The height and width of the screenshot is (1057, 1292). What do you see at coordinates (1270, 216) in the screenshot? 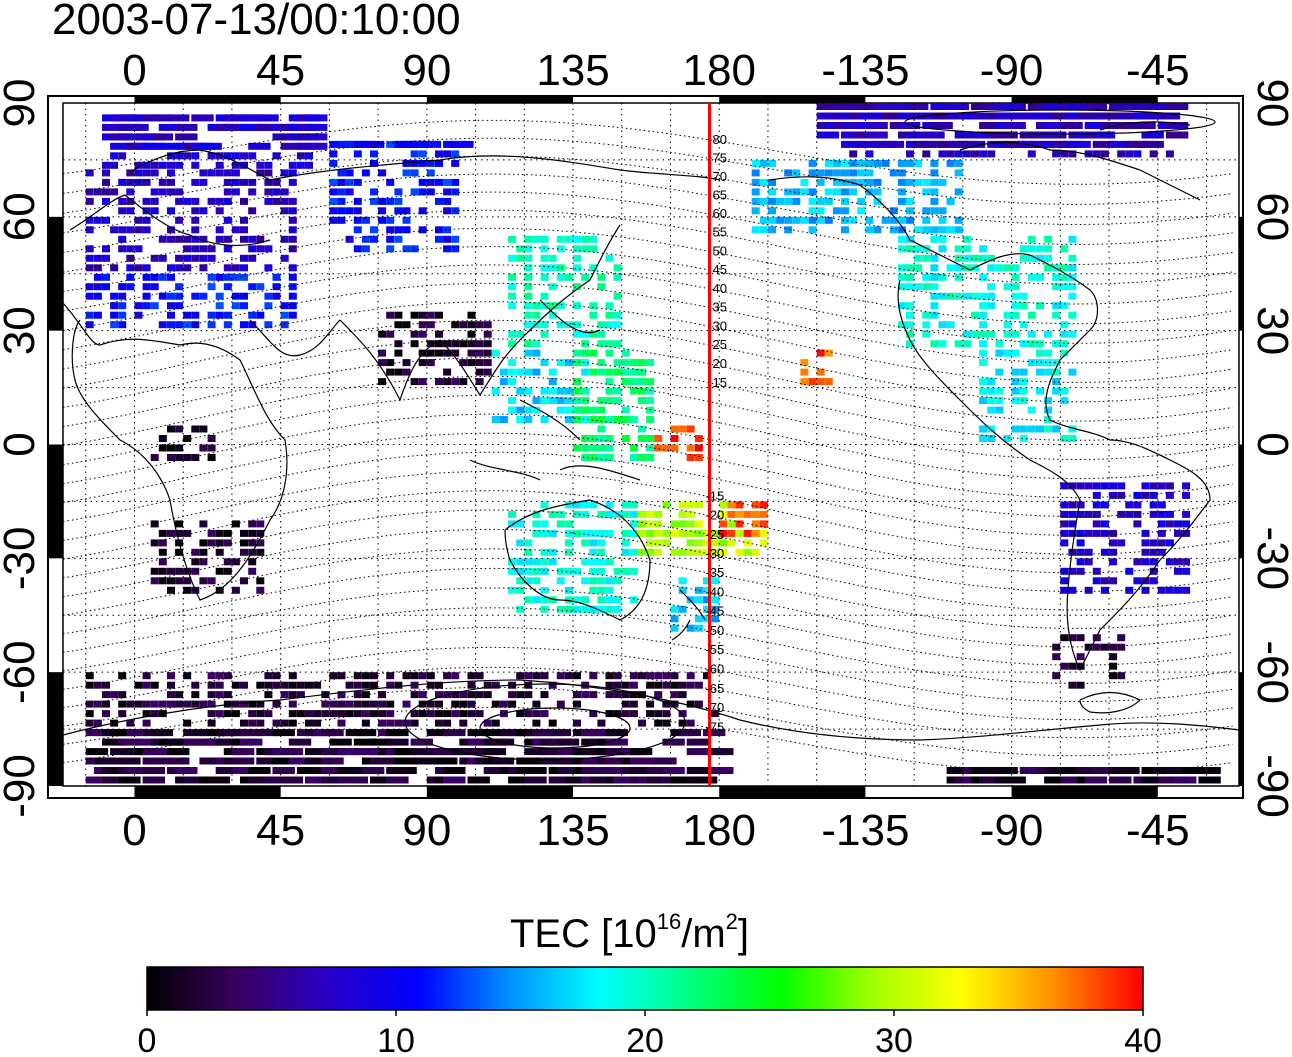
I see `y-tick-label-right: 60` at bounding box center [1270, 216].